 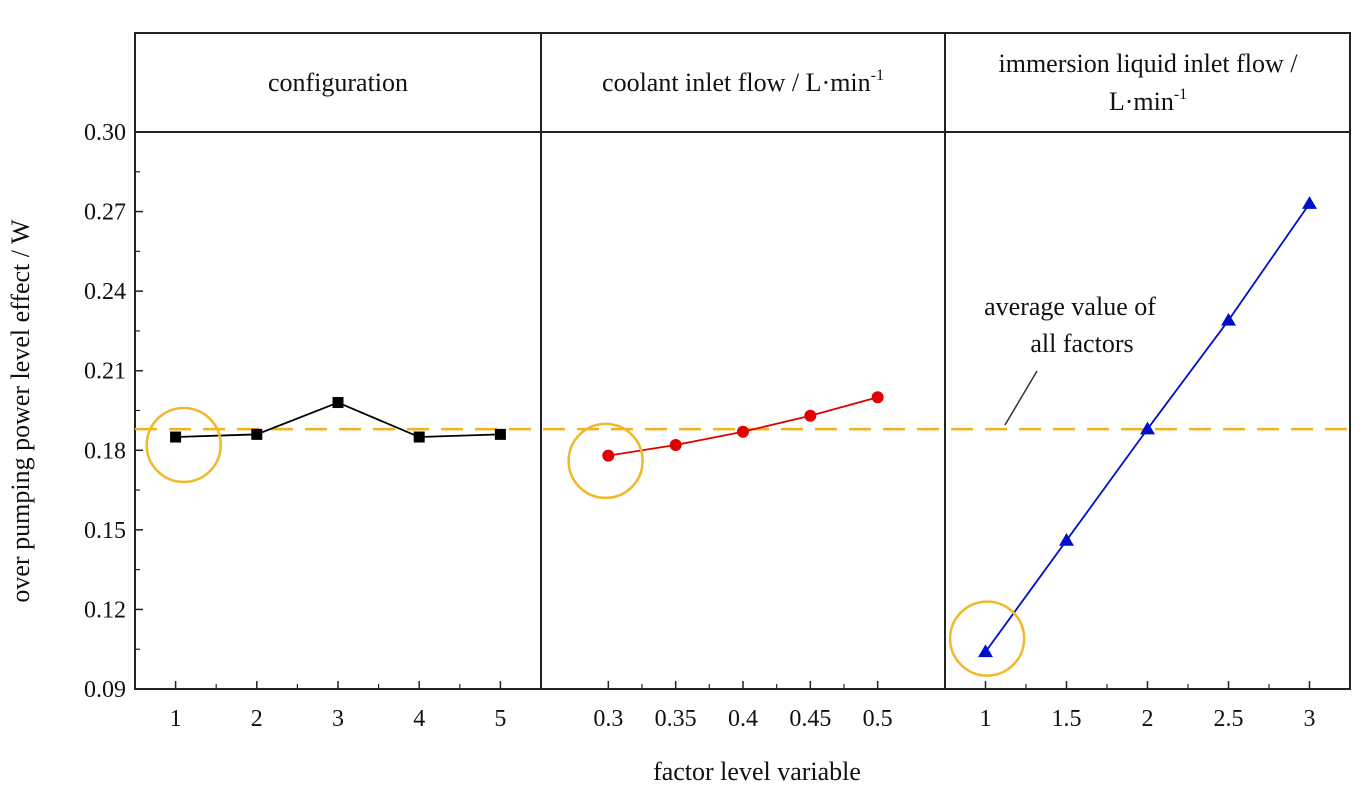 What do you see at coordinates (20, 411) in the screenshot?
I see `y-axis-title: over pumping power level effect / W` at bounding box center [20, 411].